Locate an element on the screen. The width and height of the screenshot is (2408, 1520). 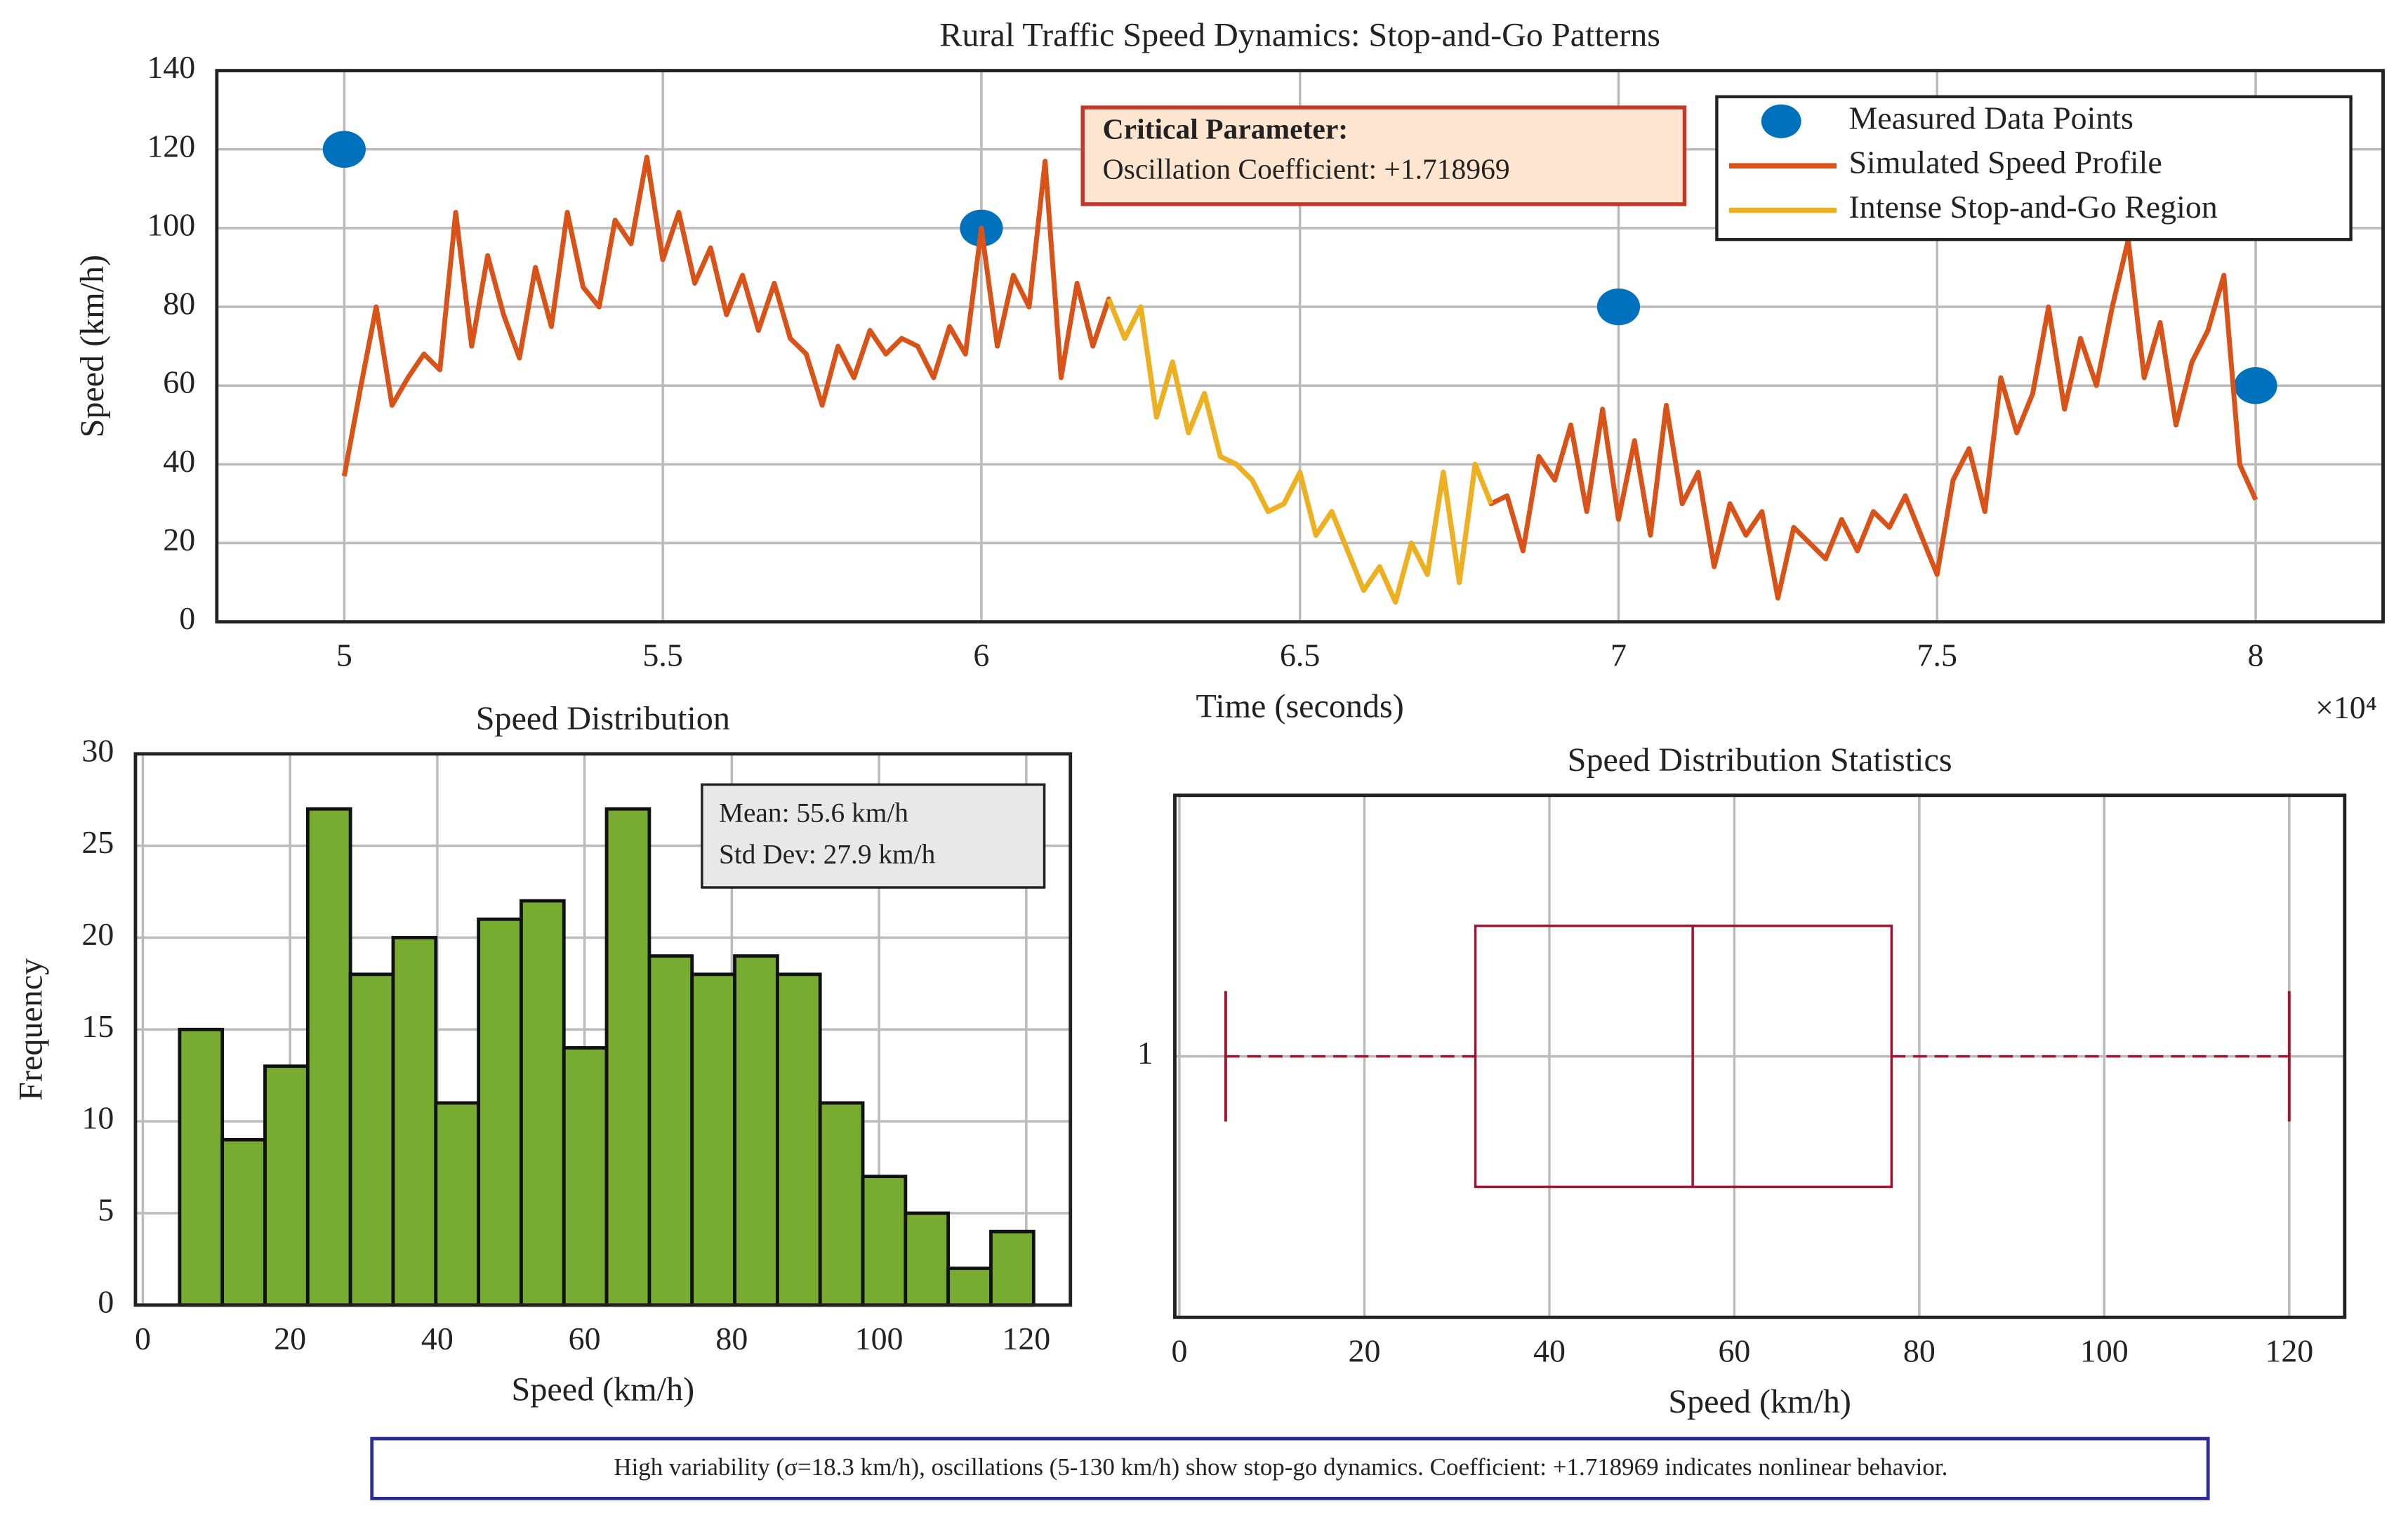
x-multiplier: ×10⁴ is located at coordinates (2346, 707).